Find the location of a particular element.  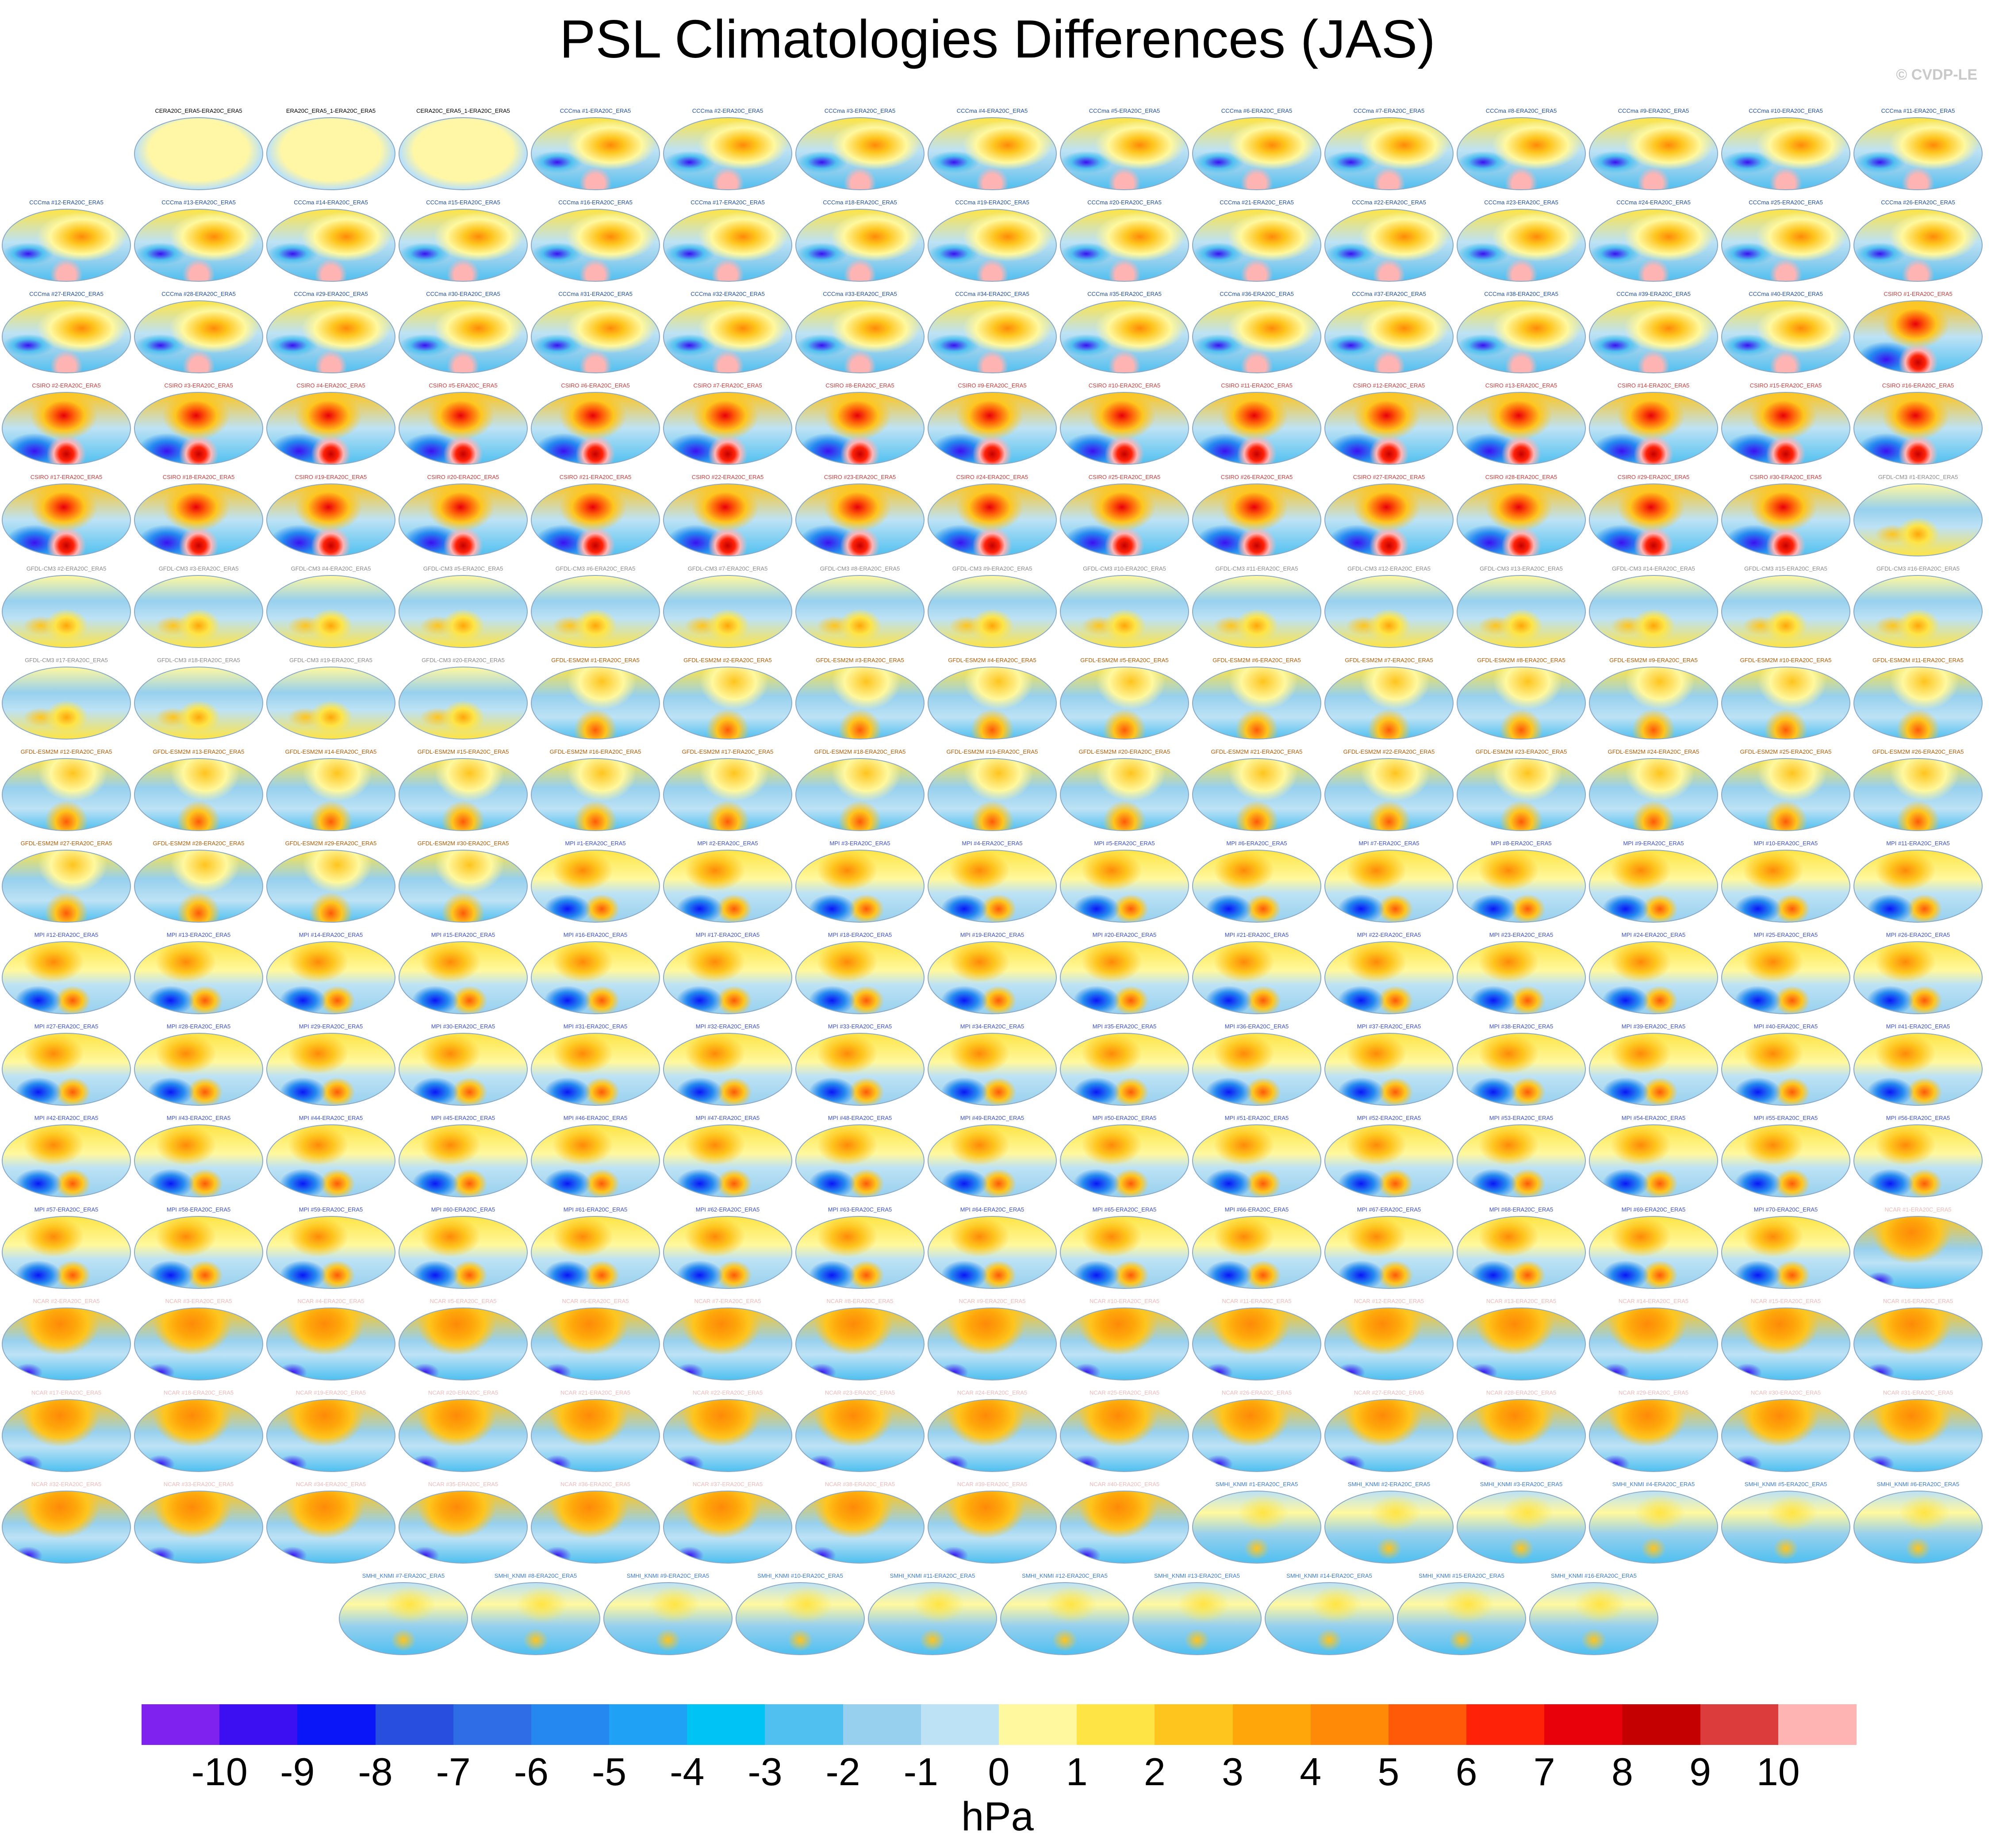

panel-title: MPI #9-ERA20C_ERA5 is located at coordinates (1653, 843).